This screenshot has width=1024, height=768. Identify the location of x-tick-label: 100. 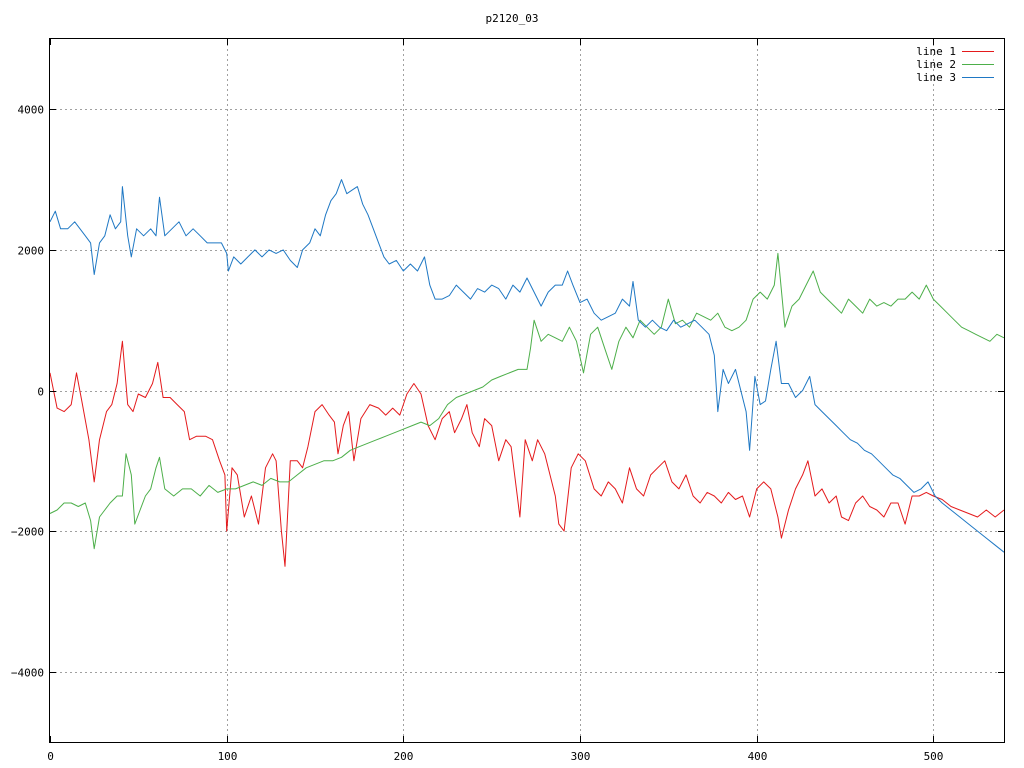
(228, 756).